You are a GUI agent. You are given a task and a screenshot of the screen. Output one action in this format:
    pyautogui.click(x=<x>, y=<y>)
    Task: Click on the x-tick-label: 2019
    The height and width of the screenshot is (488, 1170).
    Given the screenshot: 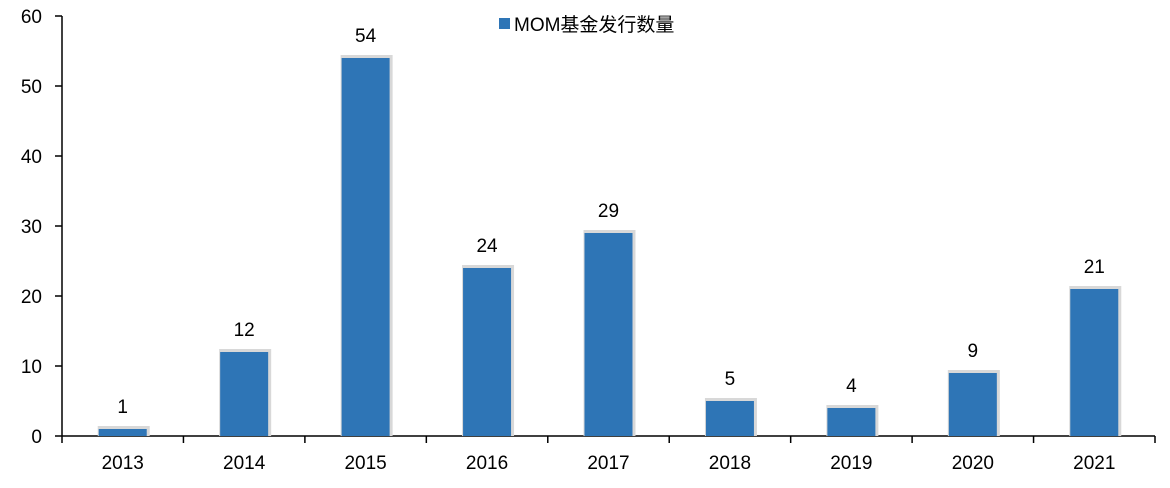 What is the action you would take?
    pyautogui.click(x=851, y=463)
    